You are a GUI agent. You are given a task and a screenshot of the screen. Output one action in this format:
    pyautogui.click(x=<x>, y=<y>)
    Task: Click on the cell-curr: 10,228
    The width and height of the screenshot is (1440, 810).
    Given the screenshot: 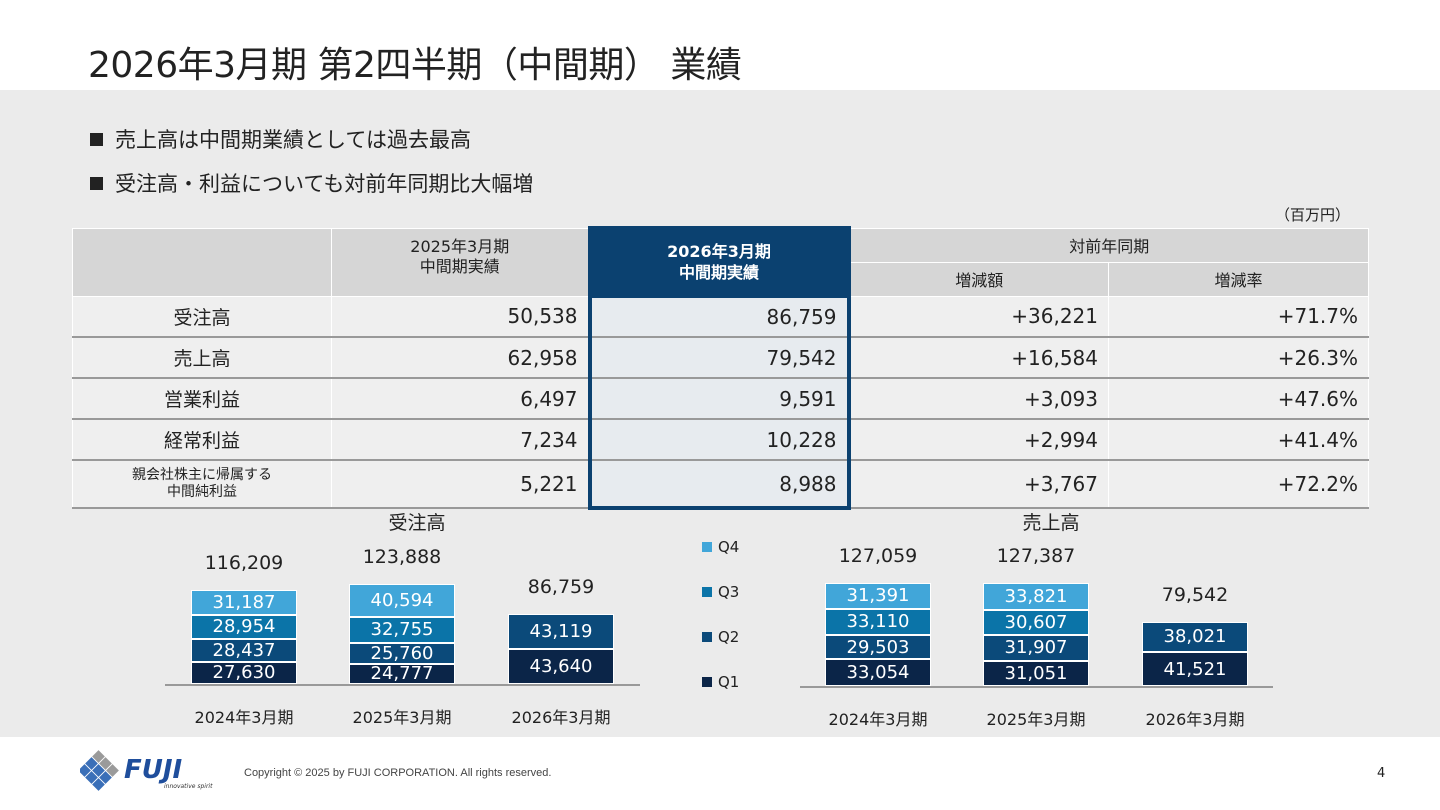 What is the action you would take?
    pyautogui.click(x=719, y=440)
    